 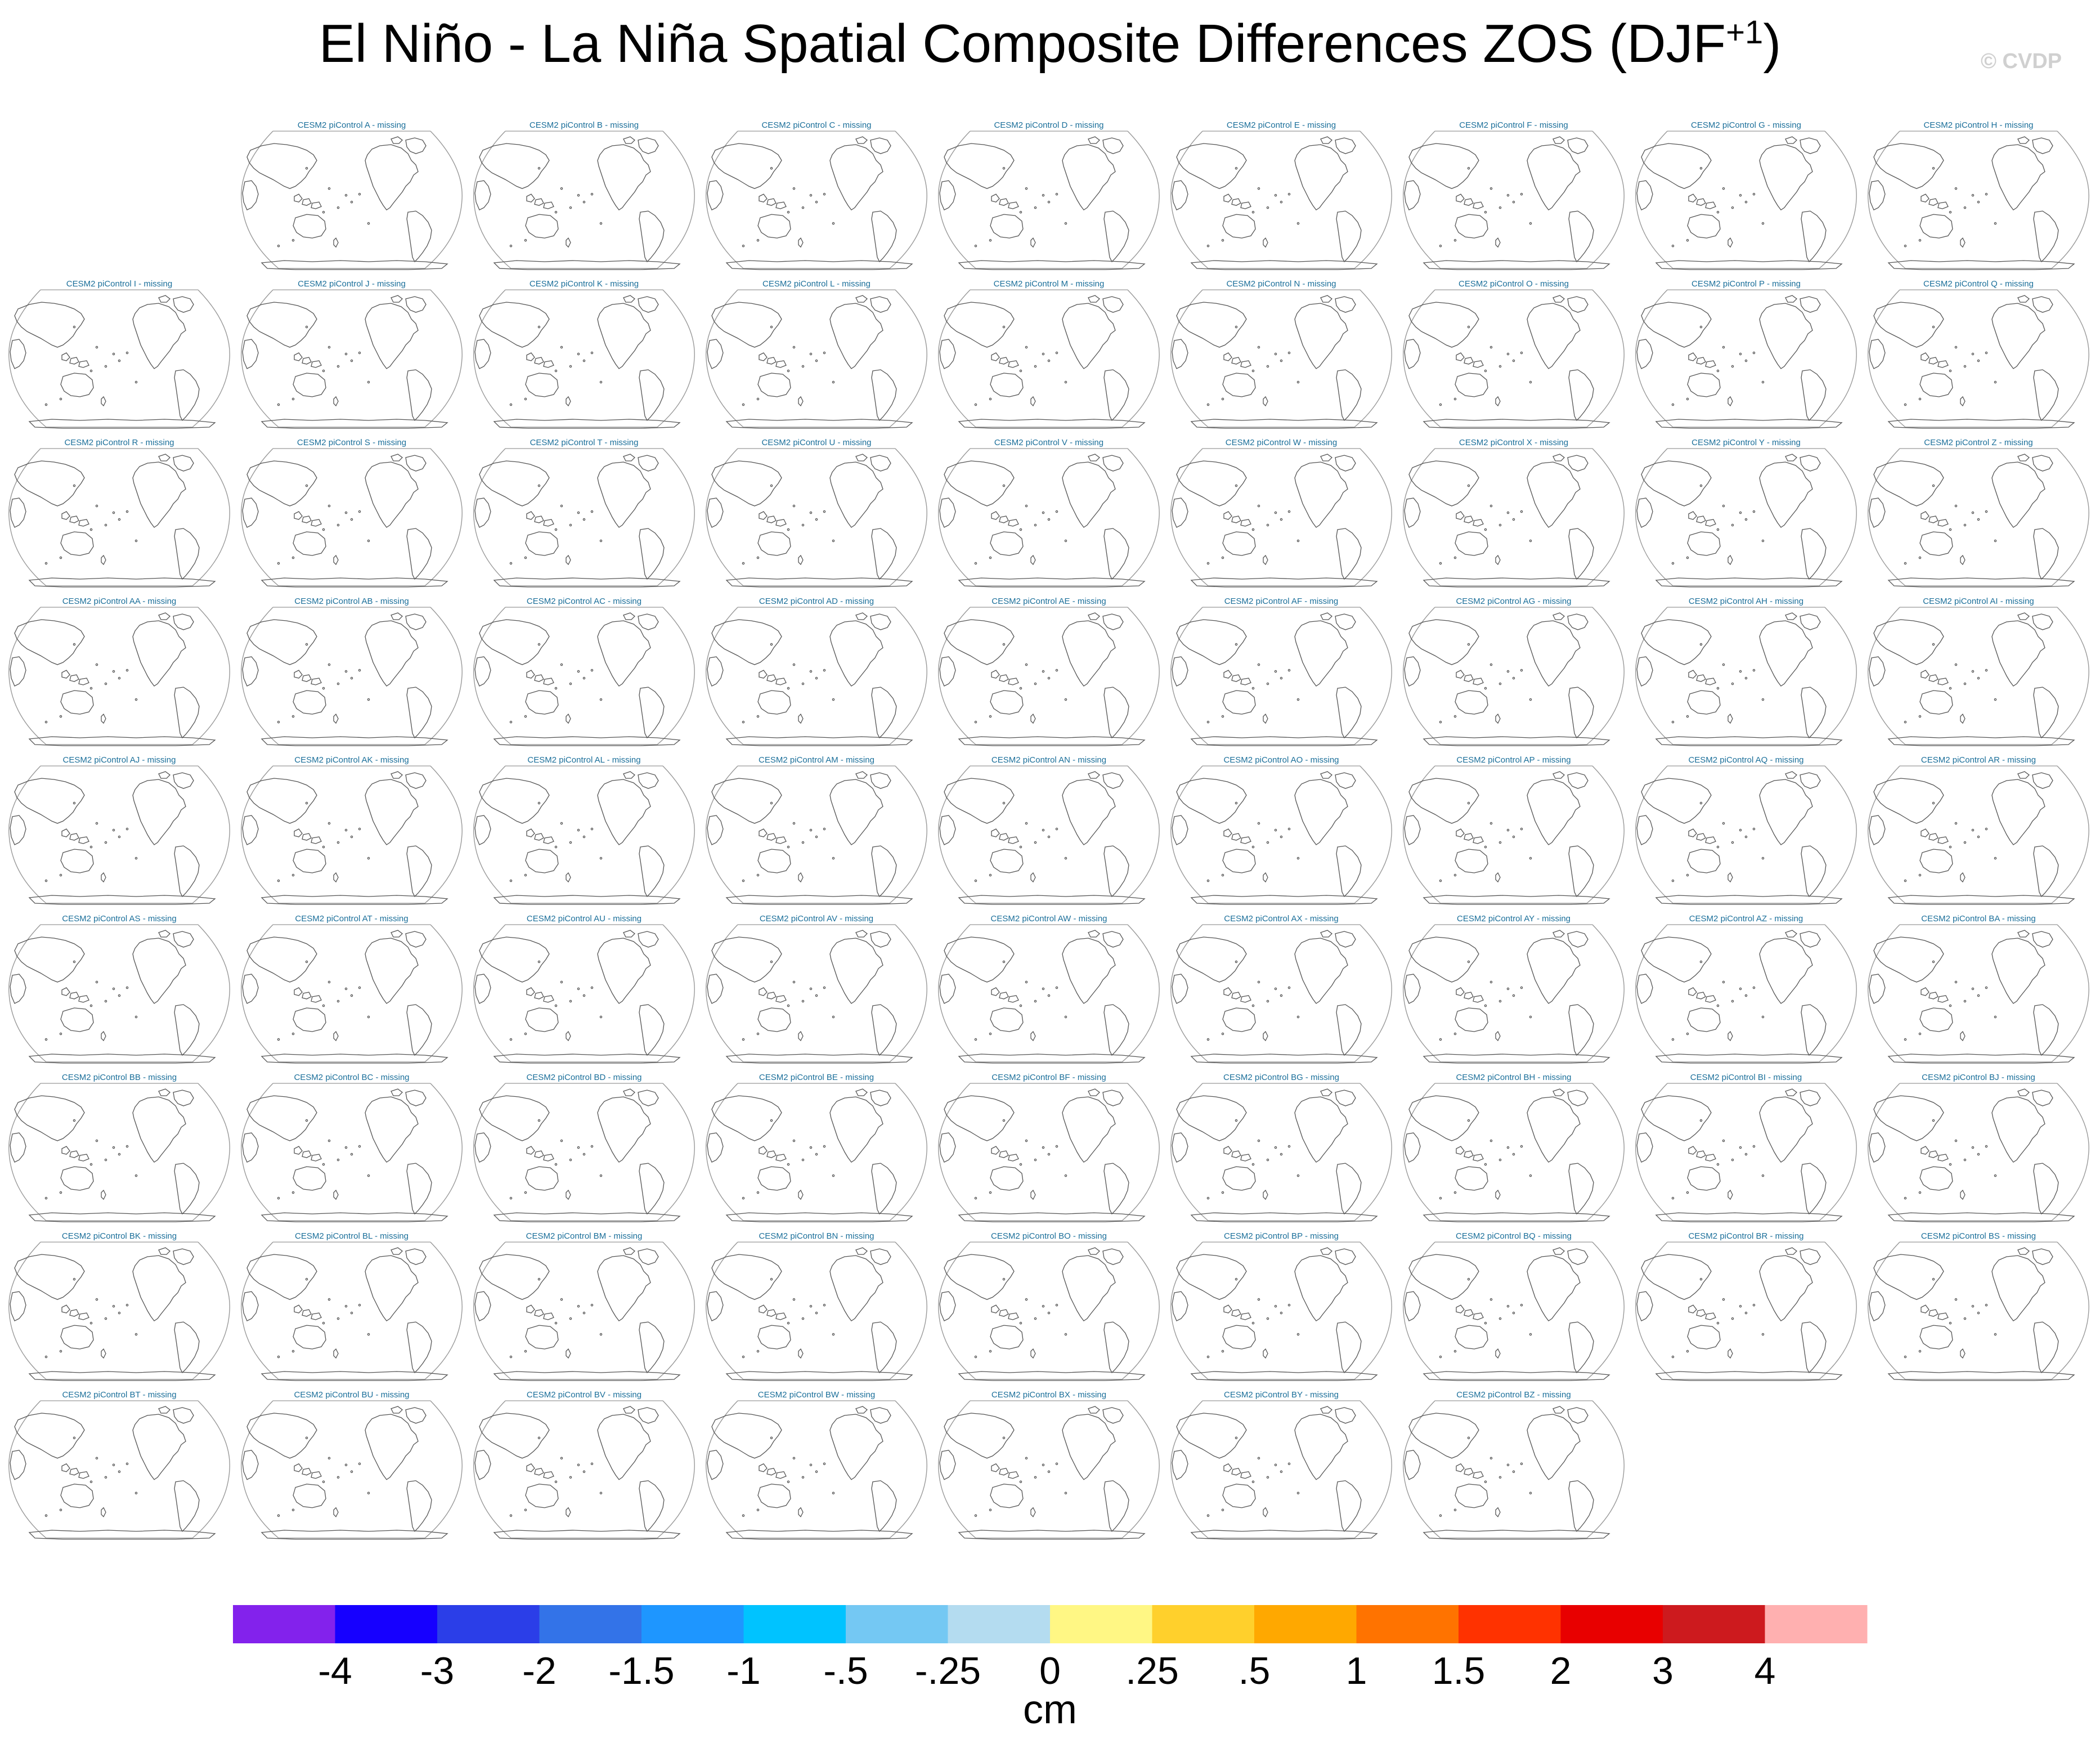 What do you see at coordinates (1746, 442) in the screenshot?
I see `panel-label: CESM2 piControl Y - missing` at bounding box center [1746, 442].